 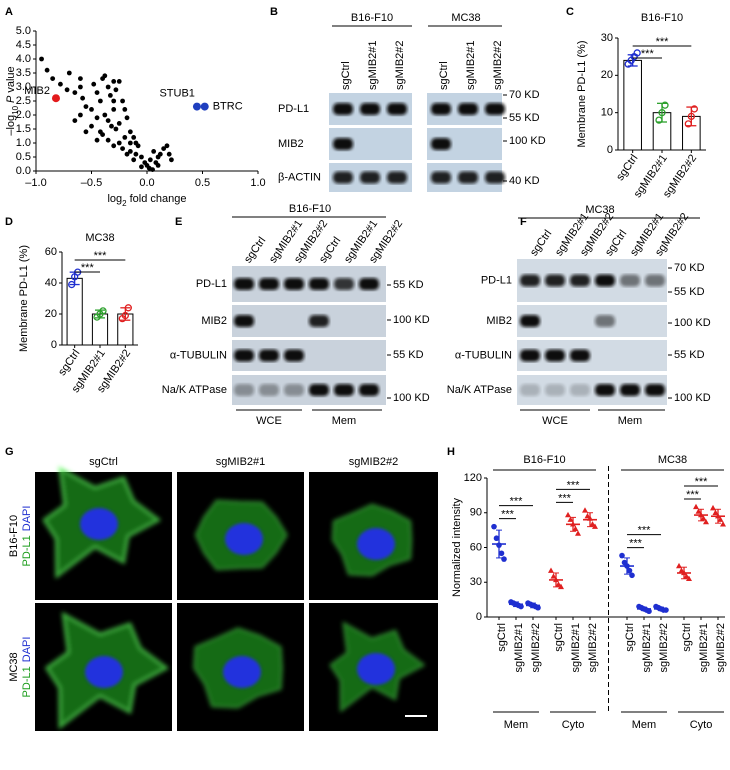 I want to click on y-tick-label: 2.5, so click(x=23, y=101).